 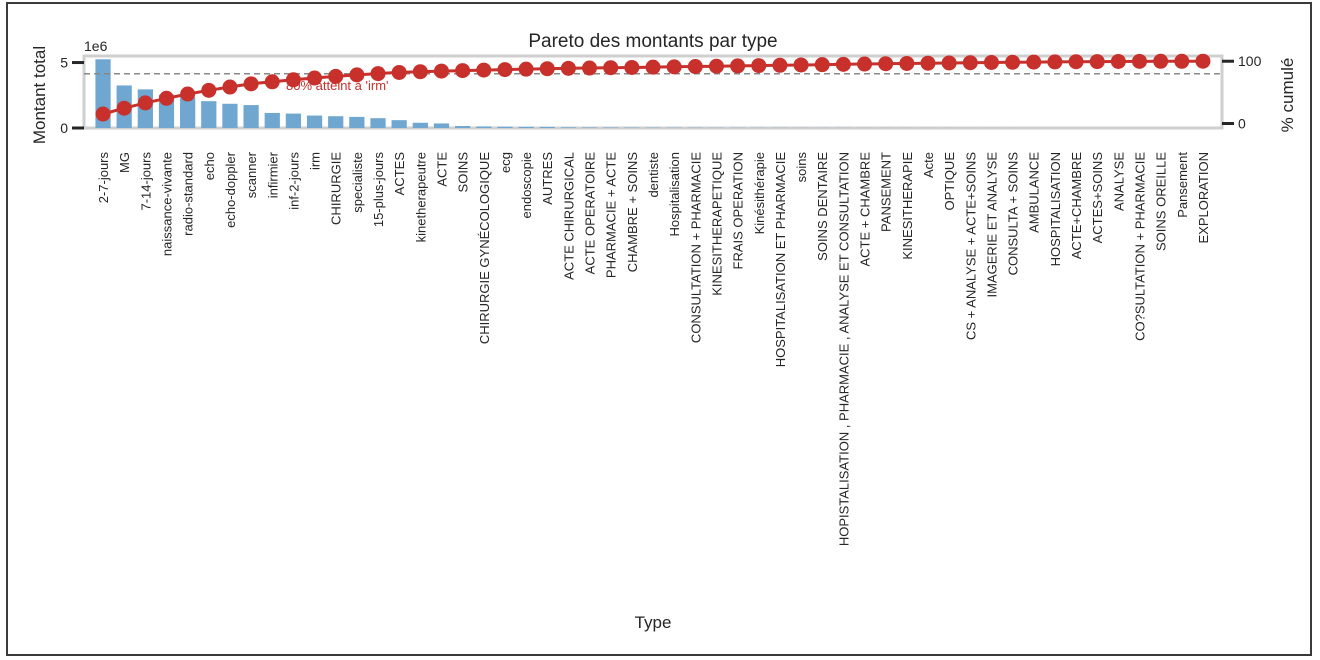 I want to click on x-tick-label-13: 15-plus-jours, so click(x=378, y=190).